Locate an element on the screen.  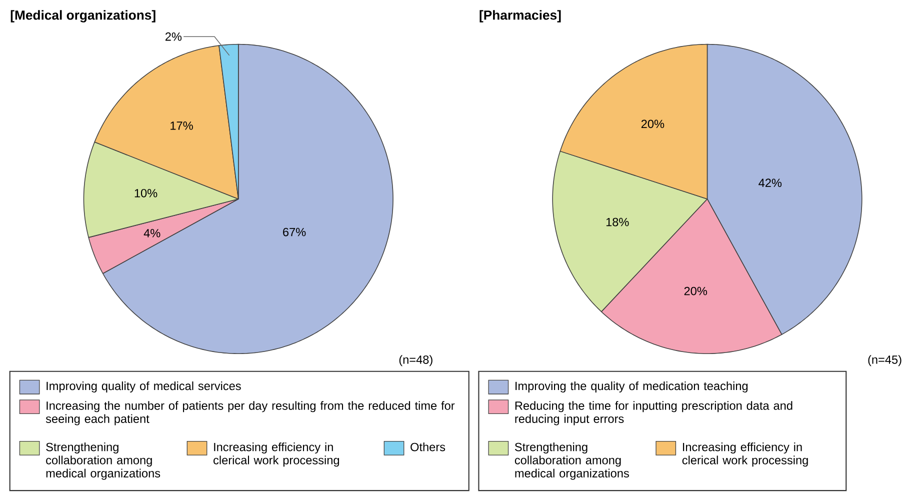
chart-title: [Medical organizations] is located at coordinates (83, 16).